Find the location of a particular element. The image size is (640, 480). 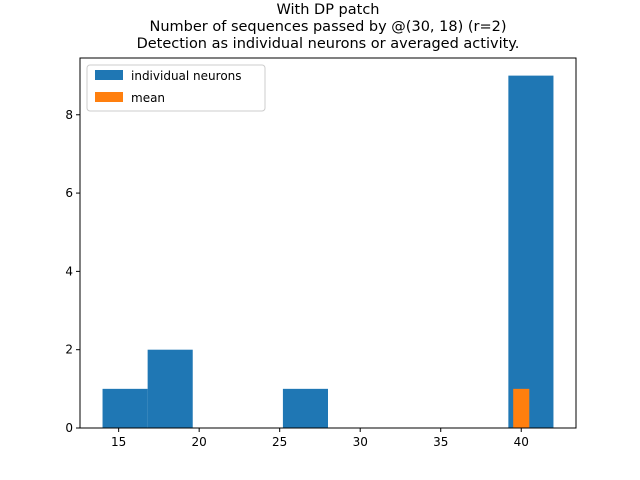

legend-label-mean: mean is located at coordinates (148, 98).